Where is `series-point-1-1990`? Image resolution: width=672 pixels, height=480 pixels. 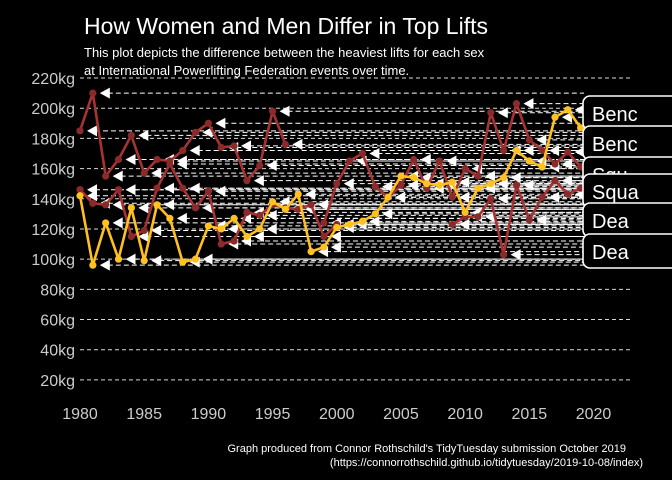 series-point-1-1990 is located at coordinates (208, 191).